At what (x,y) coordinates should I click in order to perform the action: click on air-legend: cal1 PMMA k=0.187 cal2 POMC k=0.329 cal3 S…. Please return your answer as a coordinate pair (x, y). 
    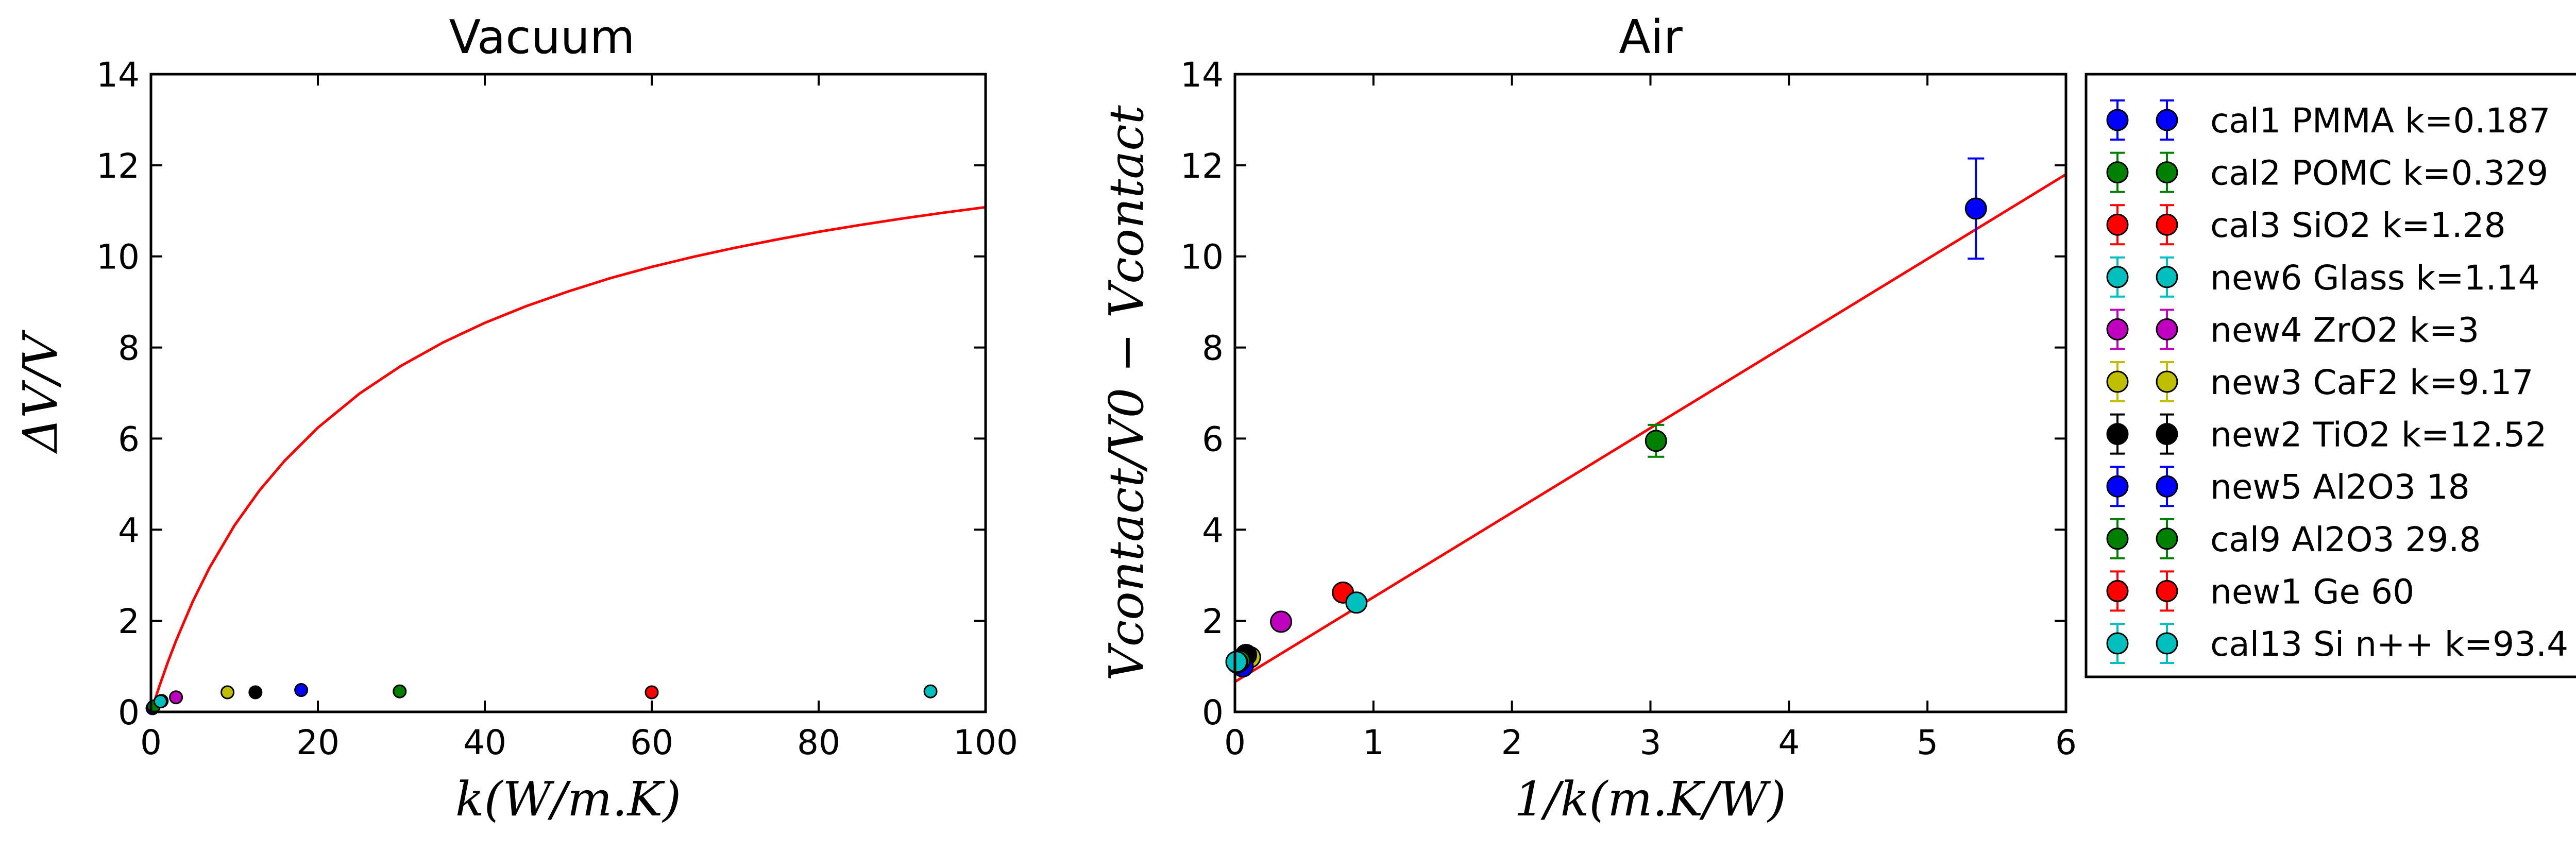
    Looking at the image, I should click on (2330, 375).